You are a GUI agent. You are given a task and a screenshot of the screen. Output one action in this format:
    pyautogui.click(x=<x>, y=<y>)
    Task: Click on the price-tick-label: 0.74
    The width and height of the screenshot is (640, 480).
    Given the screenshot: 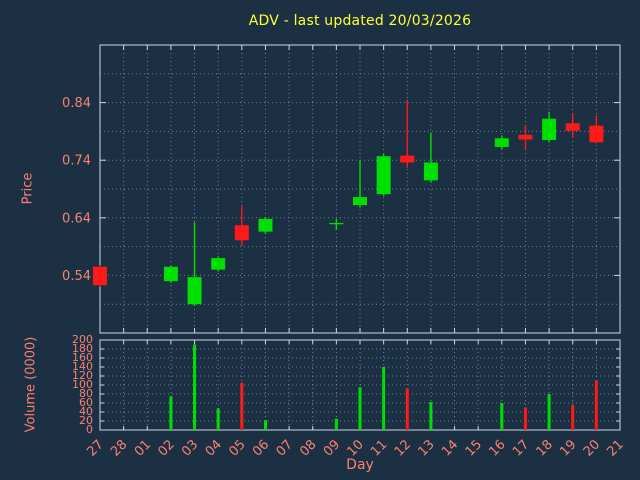 What is the action you would take?
    pyautogui.click(x=76, y=161)
    